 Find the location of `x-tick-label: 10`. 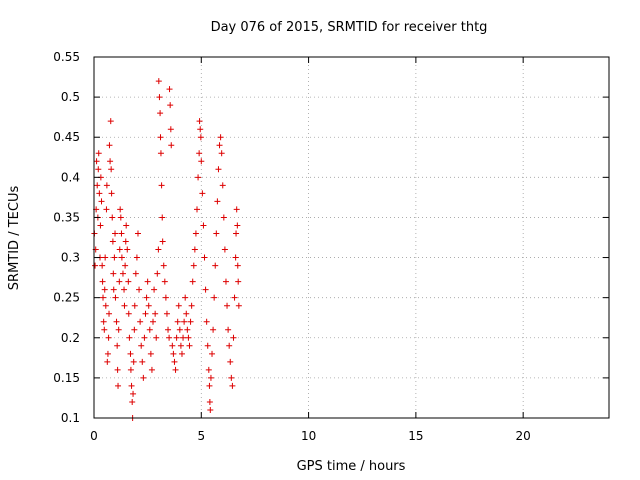

x-tick-label: 10 is located at coordinates (308, 436).